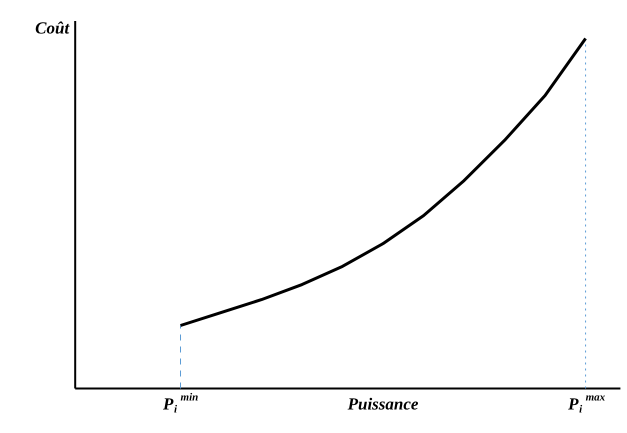 This screenshot has height=433, width=627. I want to click on x-axis-title: Puissance, so click(382, 404).